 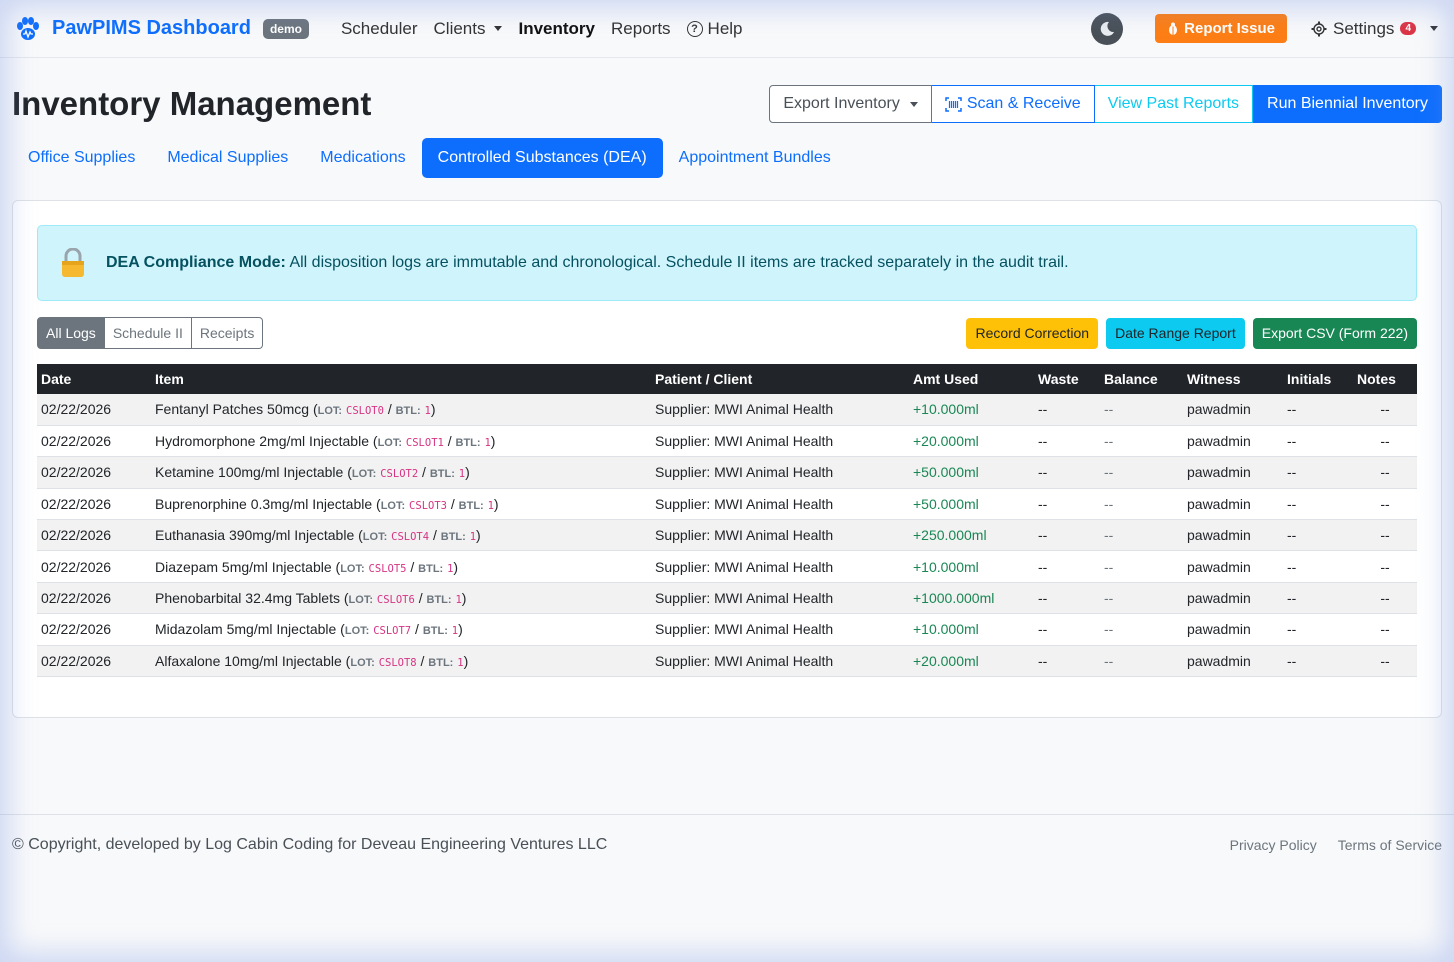 I want to click on report-issue-button: Report Issue, so click(x=1221, y=28).